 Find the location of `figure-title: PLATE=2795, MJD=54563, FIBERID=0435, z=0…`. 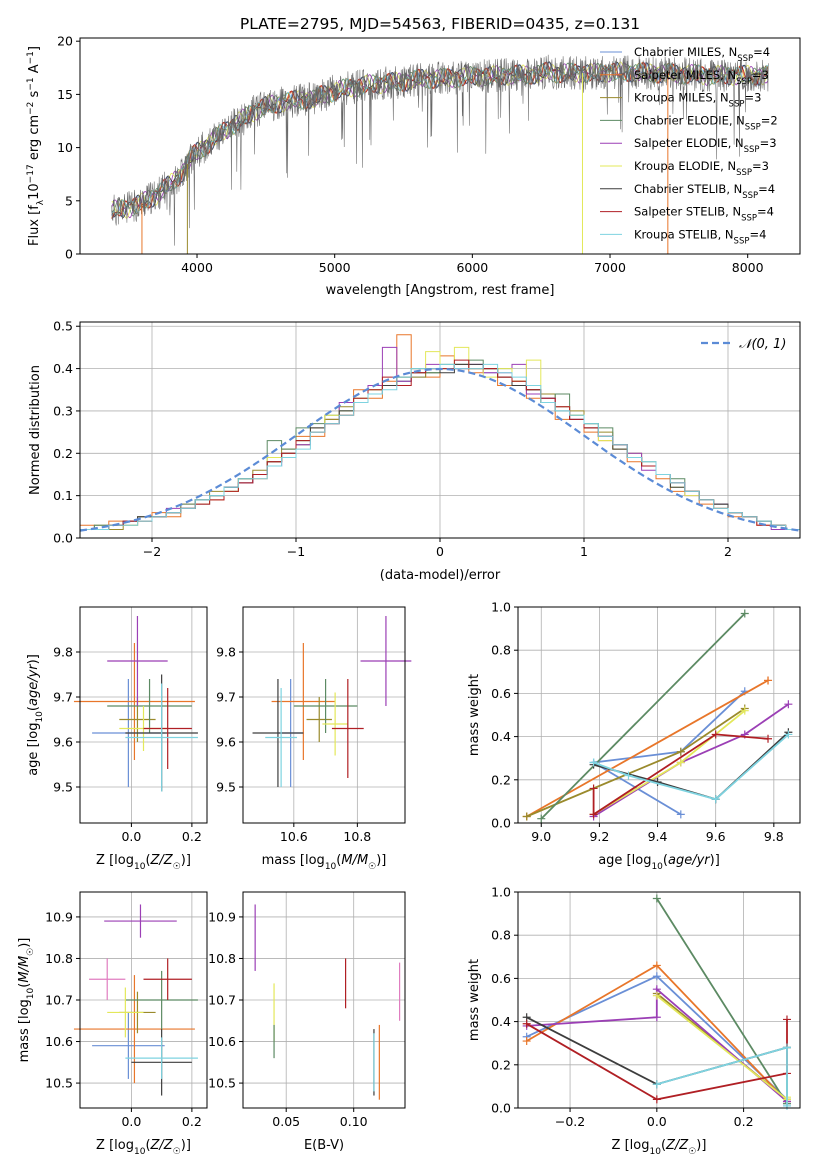

figure-title: PLATE=2795, MJD=54563, FIBERID=0435, z=0… is located at coordinates (440, 24).